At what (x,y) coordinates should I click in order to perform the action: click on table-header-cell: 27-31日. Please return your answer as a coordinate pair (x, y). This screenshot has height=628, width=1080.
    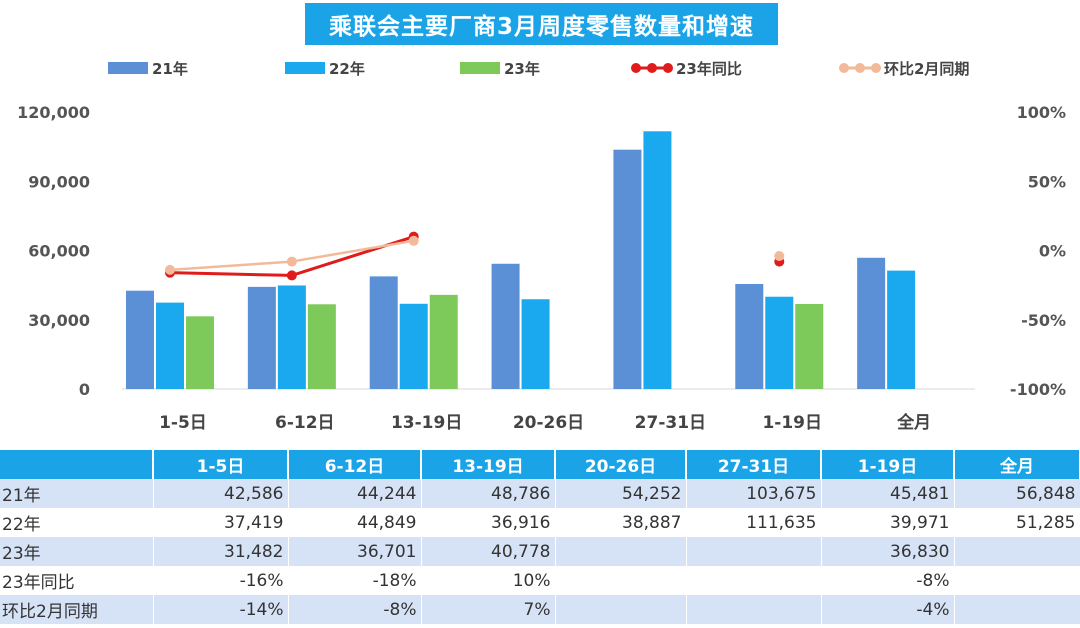
    Looking at the image, I should click on (754, 464).